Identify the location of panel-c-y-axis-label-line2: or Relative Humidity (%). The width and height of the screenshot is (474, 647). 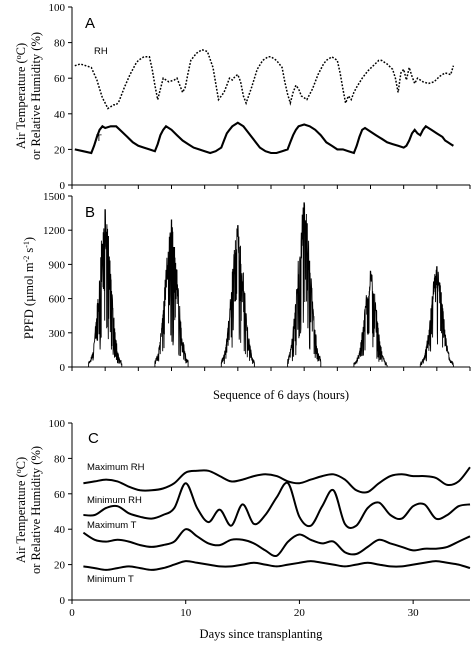
(36, 510).